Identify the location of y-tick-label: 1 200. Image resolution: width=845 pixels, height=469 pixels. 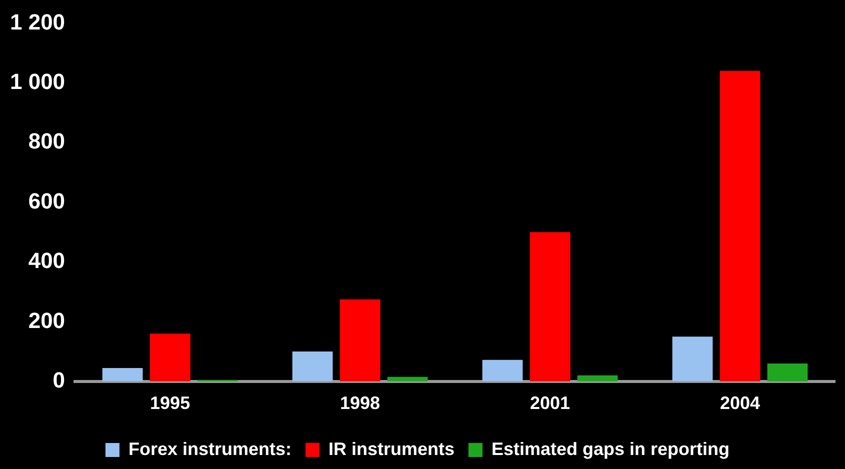
(38, 21).